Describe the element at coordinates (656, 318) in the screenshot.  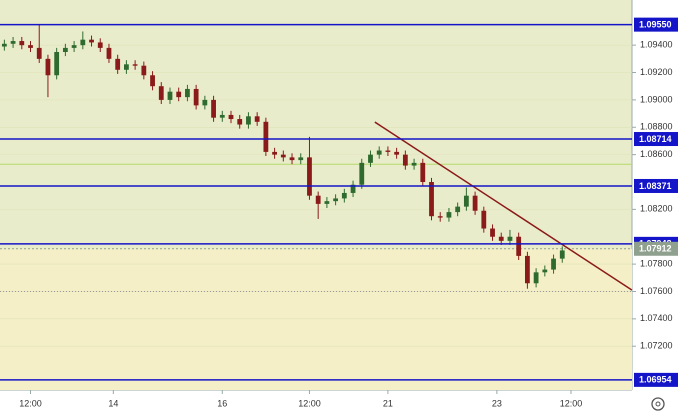
I see `y-tick-label: 1.07400` at that location.